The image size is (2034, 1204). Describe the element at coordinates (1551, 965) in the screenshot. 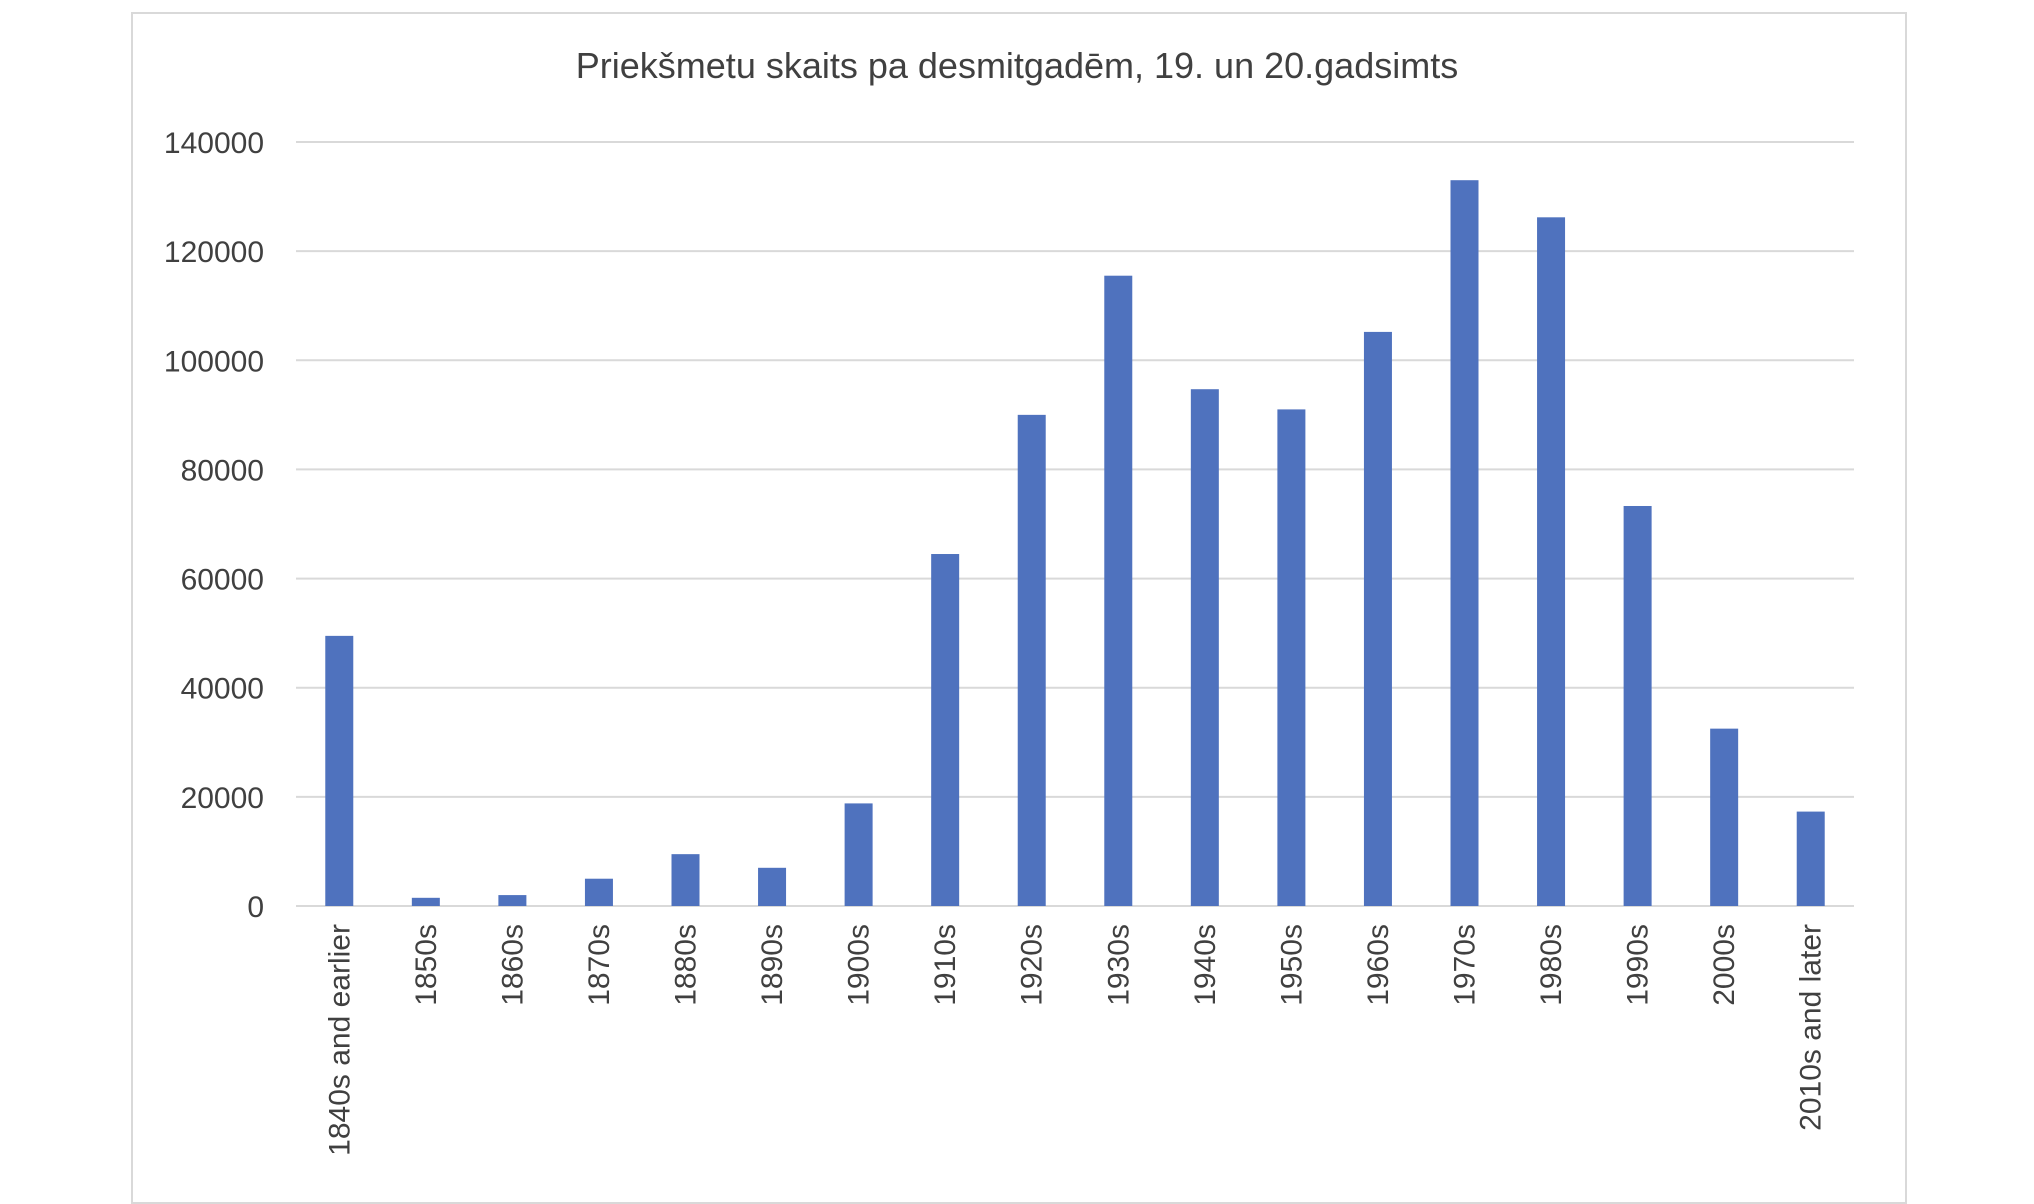

I see `x-tick-label: 1980s` at that location.